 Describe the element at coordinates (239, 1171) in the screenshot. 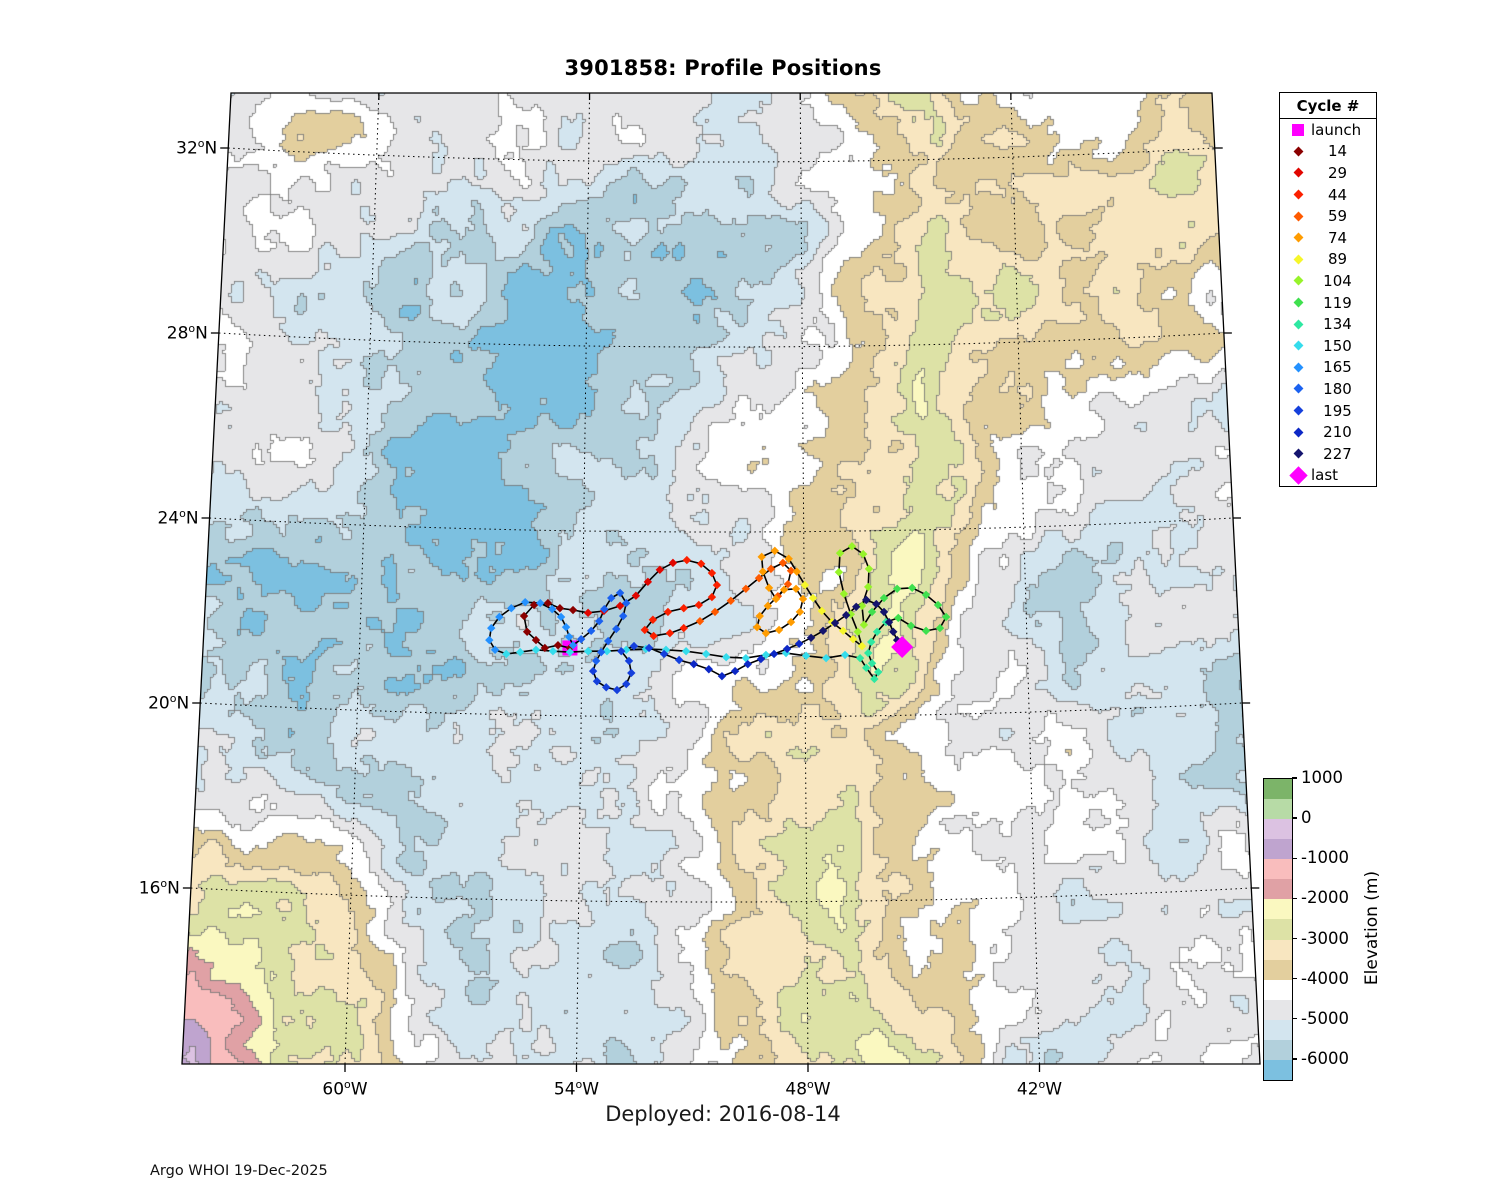

I see `provenance-footer: Argo WHOI 19-Dec-2025` at that location.